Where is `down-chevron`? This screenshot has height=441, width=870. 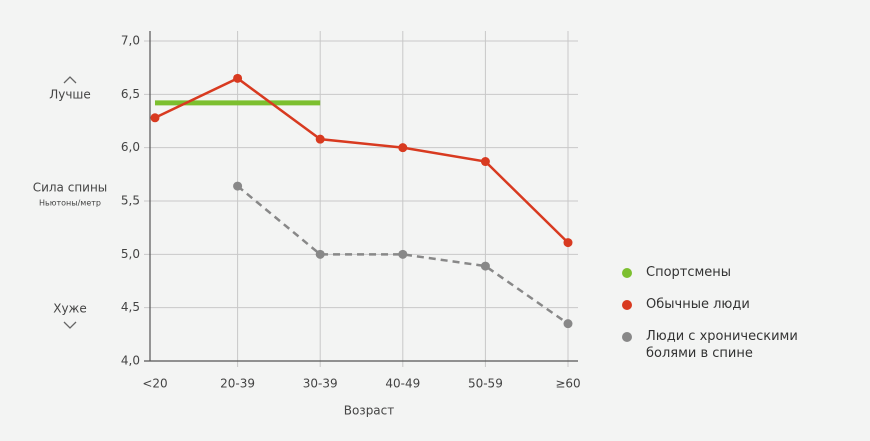
down-chevron is located at coordinates (70, 325).